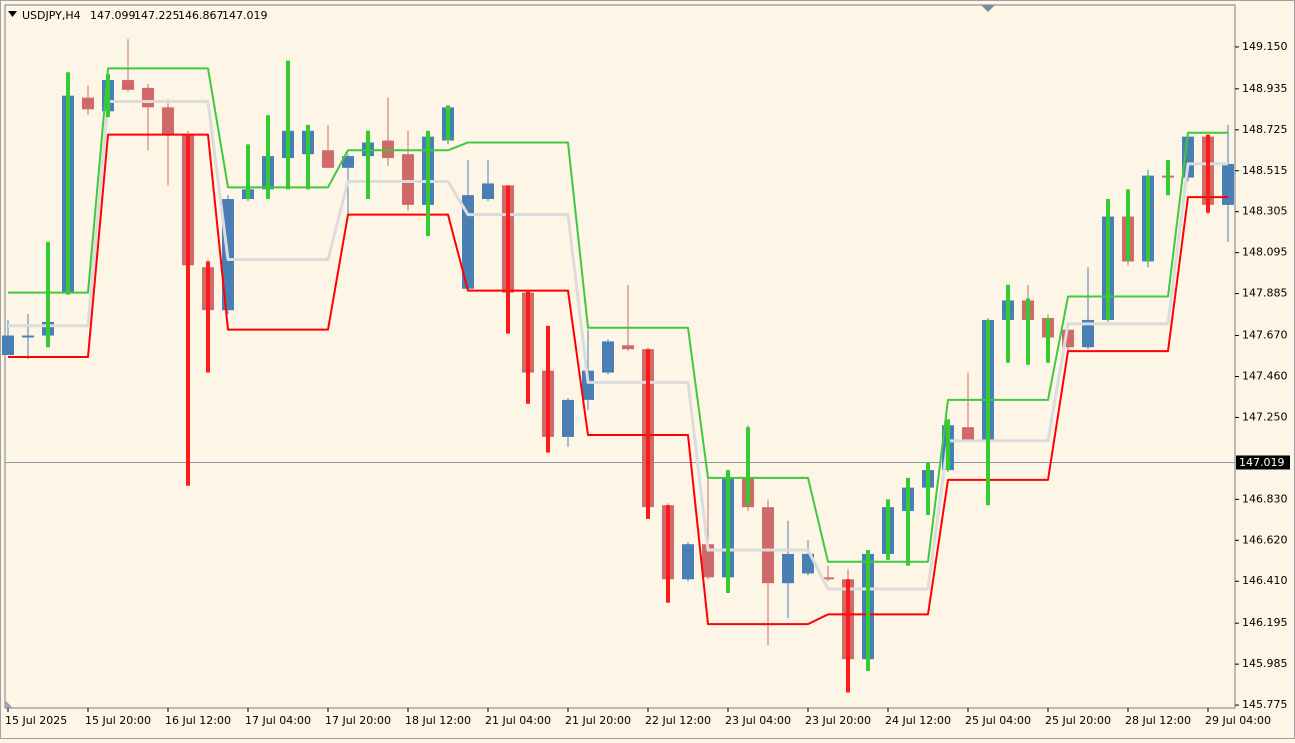  Describe the element at coordinates (36, 720) in the screenshot. I see `x-tick-label: 15 Jul 2025` at that location.